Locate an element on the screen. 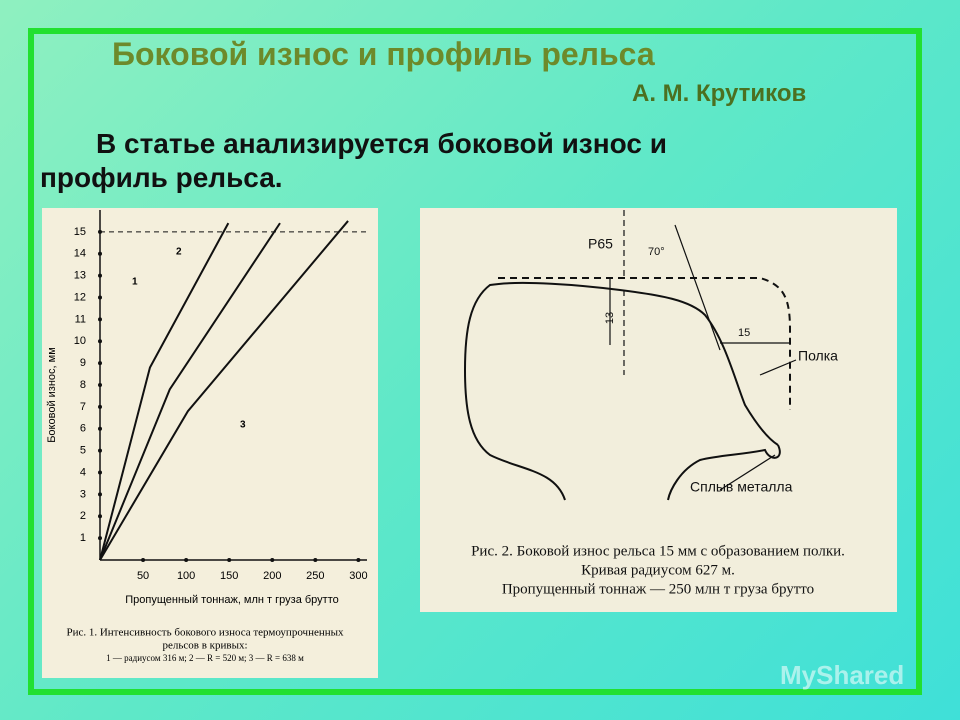 The width and height of the screenshot is (960, 720). original-profile is located at coordinates (644, 343).